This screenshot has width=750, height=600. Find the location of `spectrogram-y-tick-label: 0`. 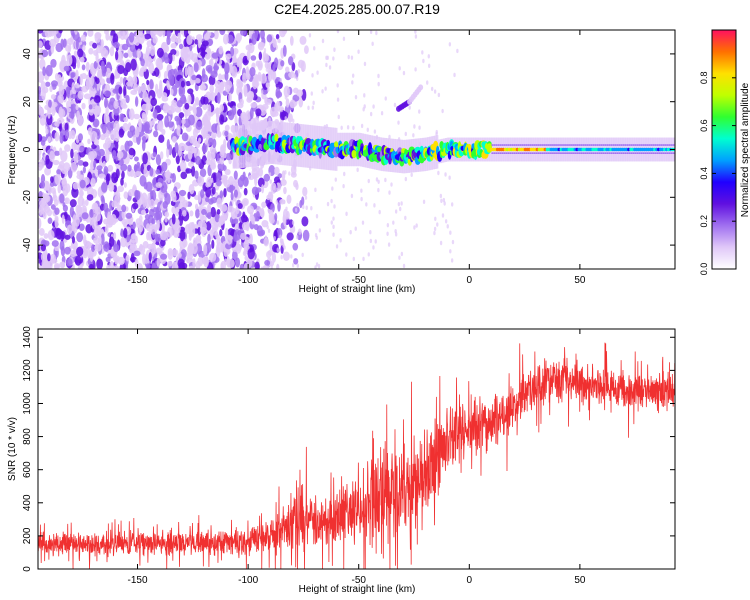

spectrogram-y-tick-label: 0 is located at coordinates (27, 149).